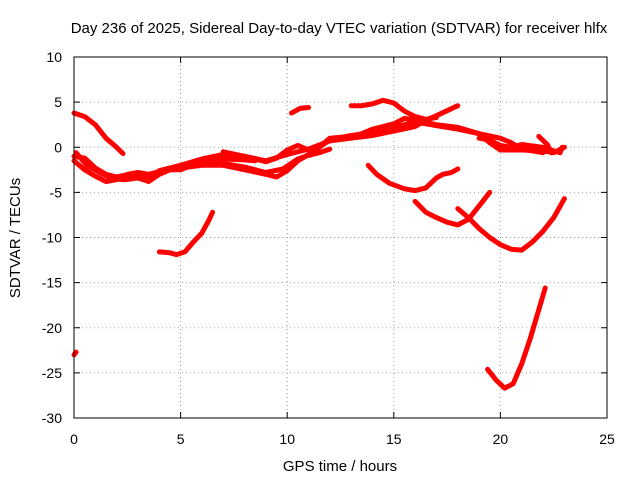 This screenshot has height=480, width=640. I want to click on x-tick-label: 15, so click(394, 439).